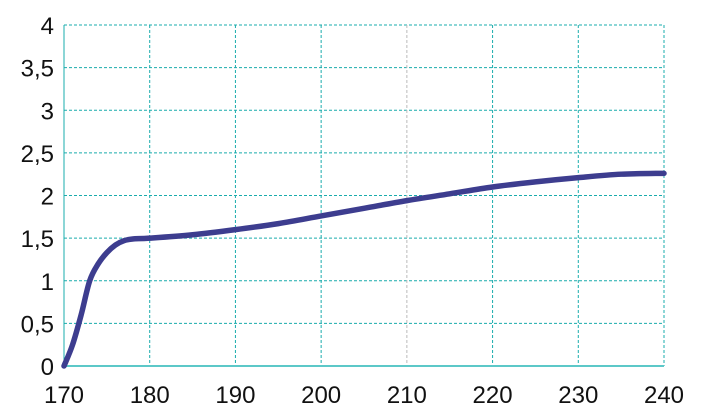 The width and height of the screenshot is (705, 417). Describe the element at coordinates (47, 111) in the screenshot. I see `y-tick-label: 3` at that location.